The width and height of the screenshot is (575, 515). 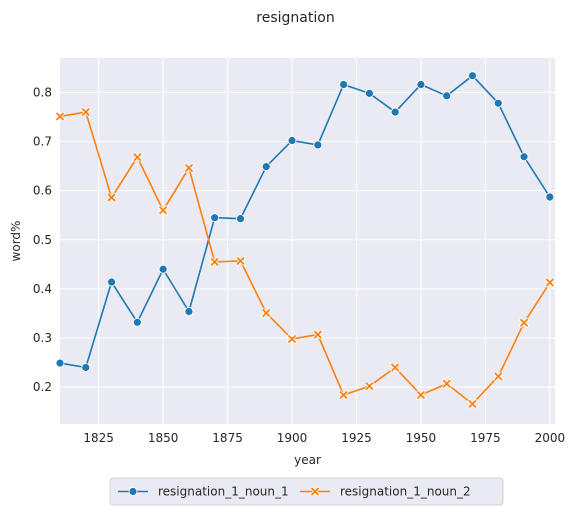 What do you see at coordinates (223, 492) in the screenshot?
I see `legend-label: resignation_1_noun_1` at bounding box center [223, 492].